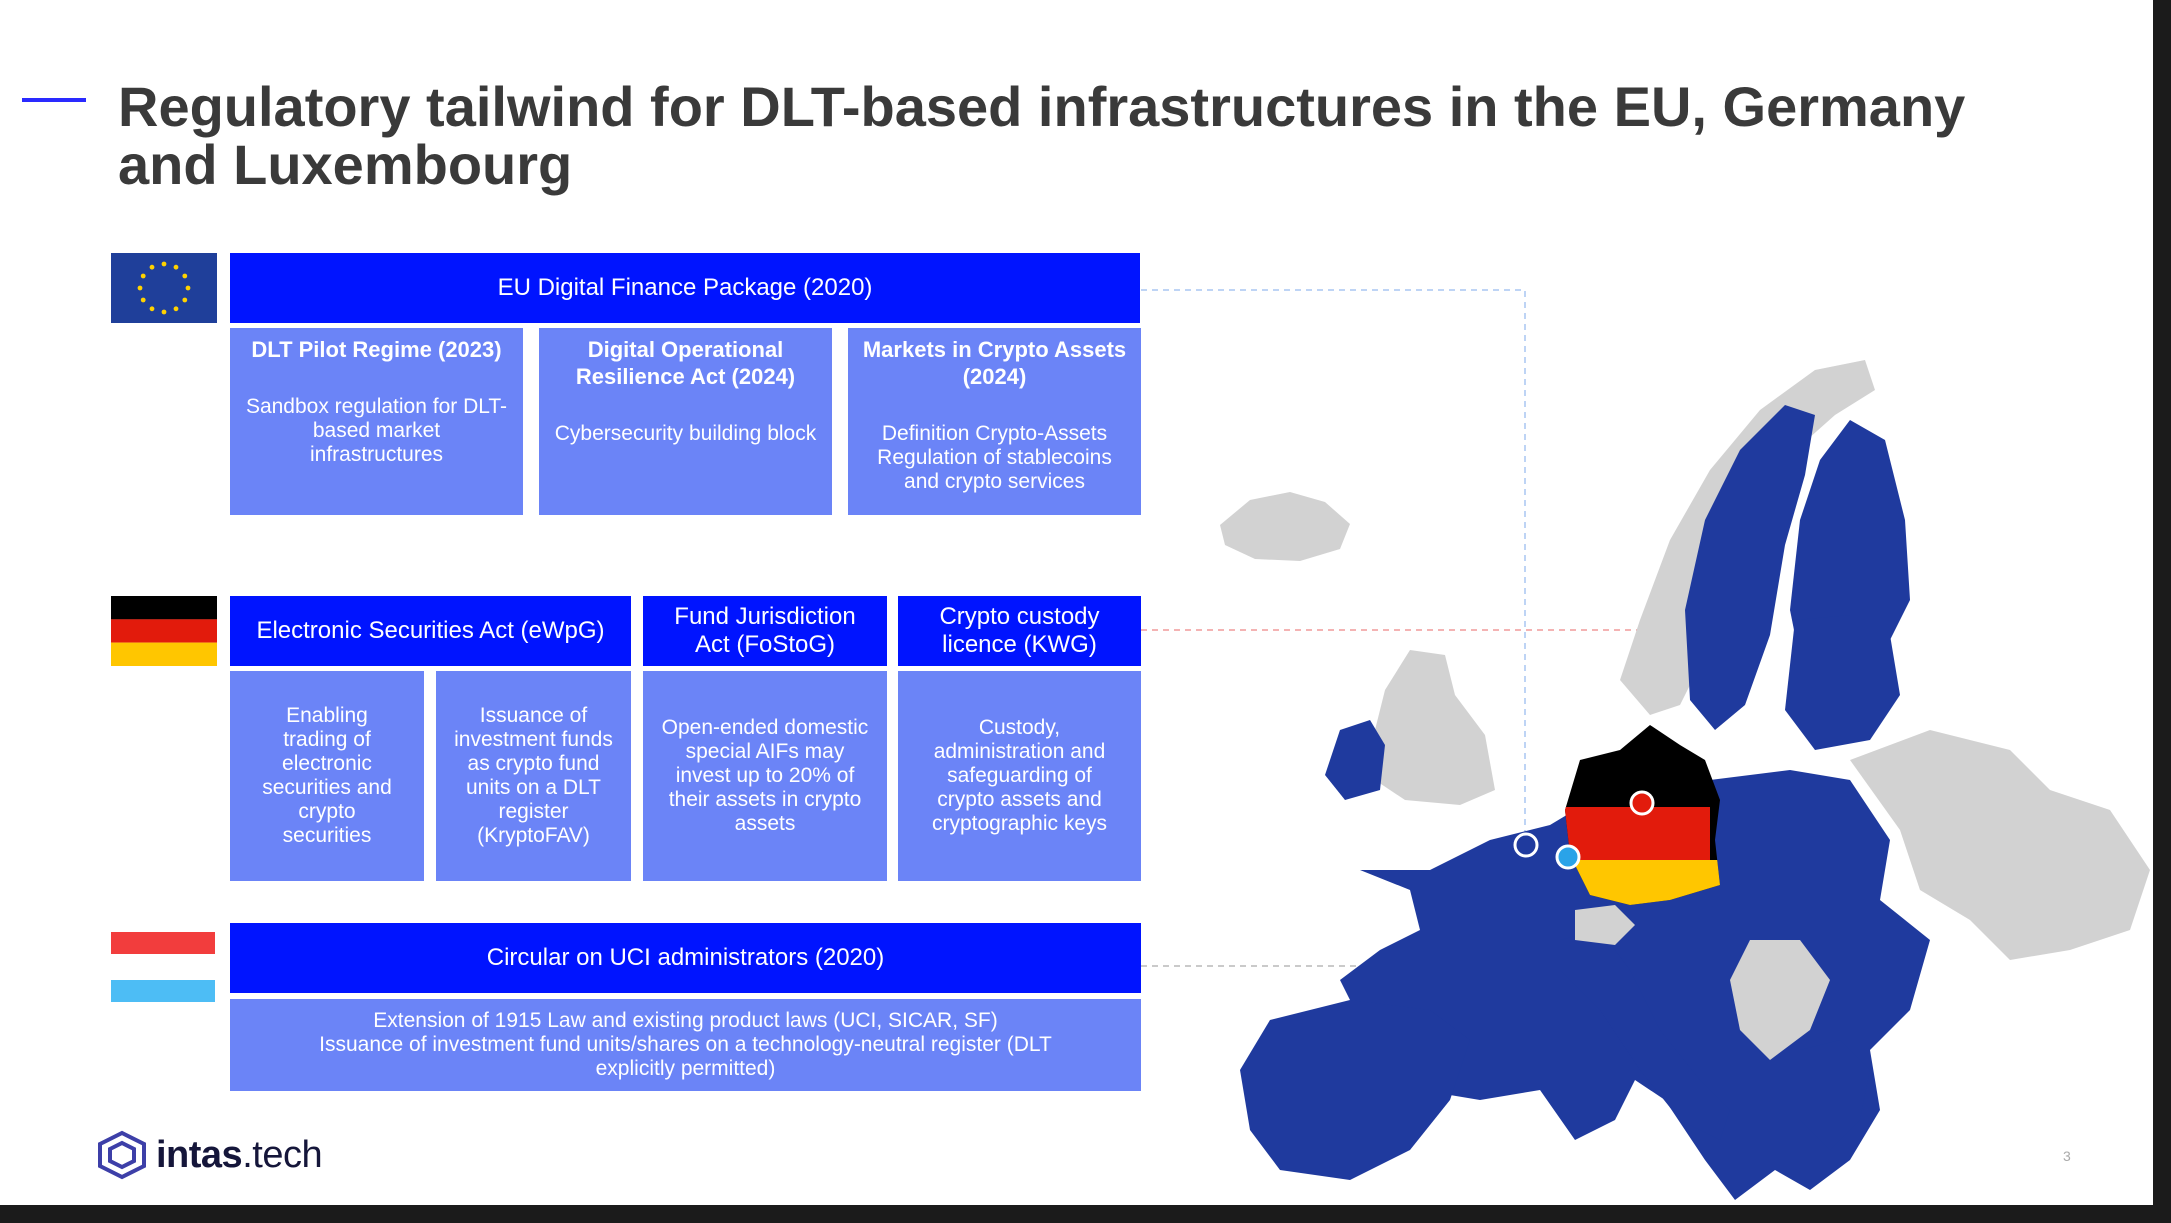  What do you see at coordinates (1850, 545) in the screenshot?
I see `finland-shape` at bounding box center [1850, 545].